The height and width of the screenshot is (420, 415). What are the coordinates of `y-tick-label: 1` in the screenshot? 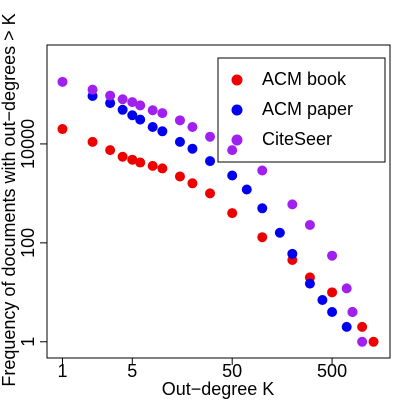 It's located at (28, 342).